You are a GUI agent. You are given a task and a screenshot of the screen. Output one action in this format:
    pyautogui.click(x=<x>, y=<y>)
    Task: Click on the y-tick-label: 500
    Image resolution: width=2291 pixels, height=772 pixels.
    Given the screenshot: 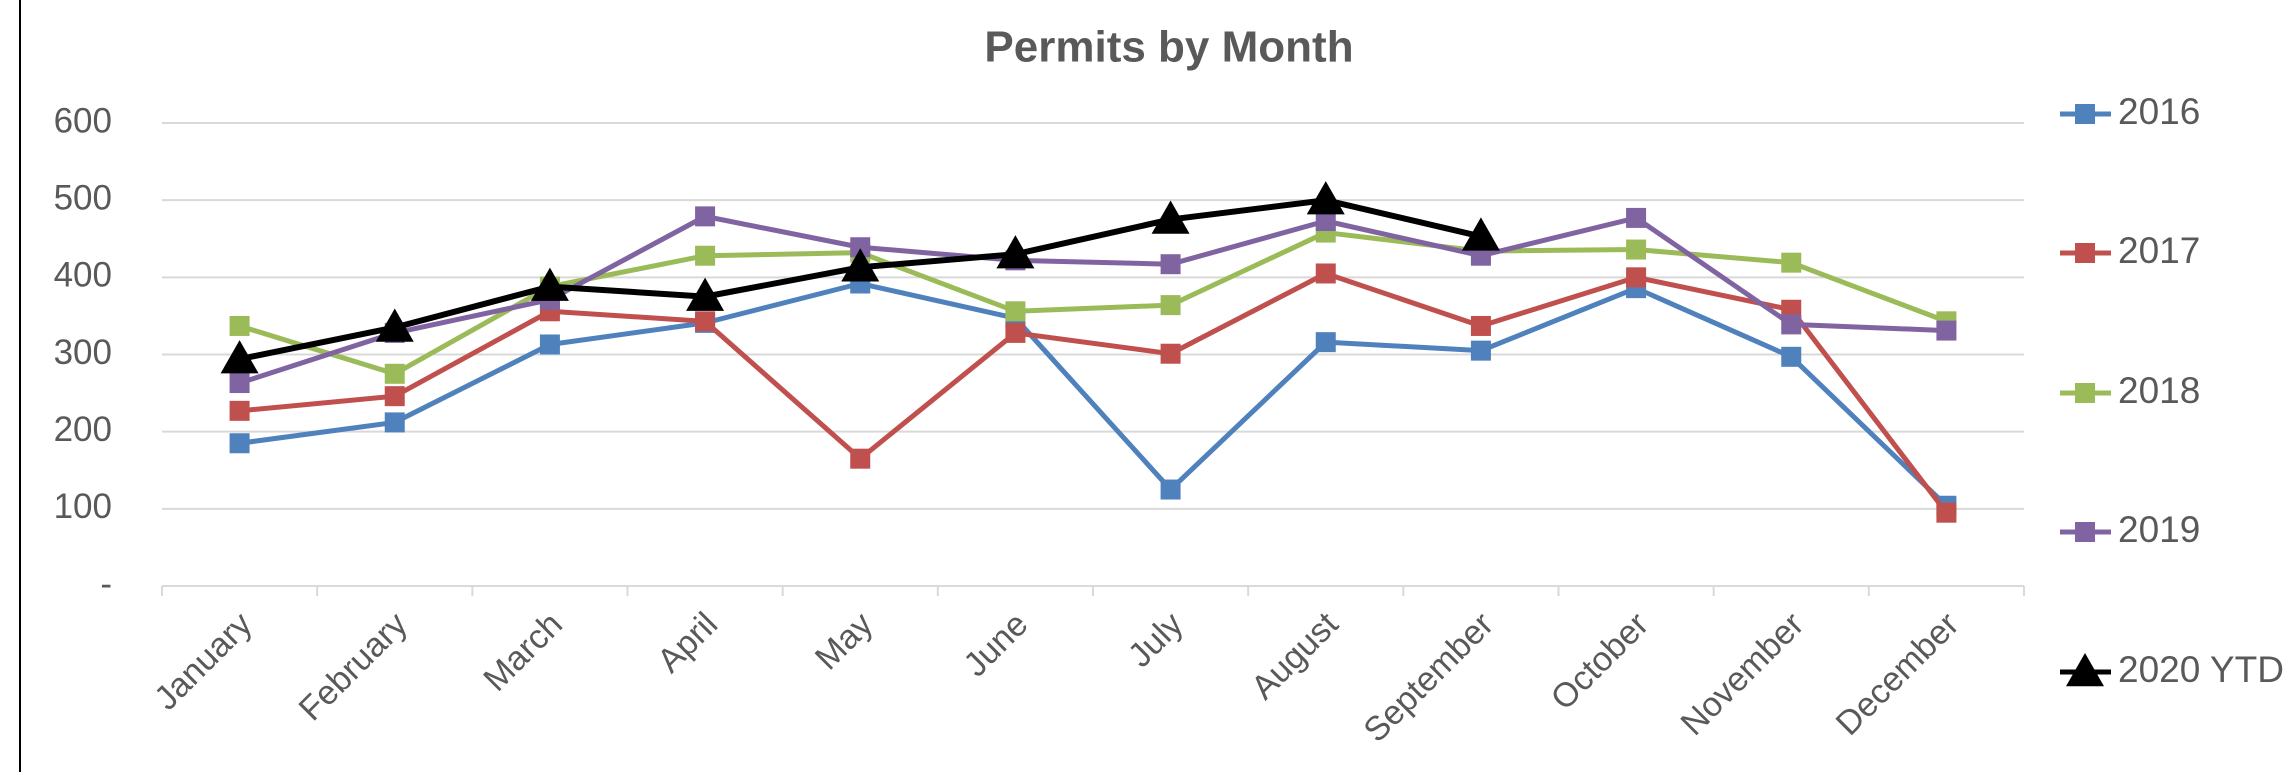 What is the action you would take?
    pyautogui.click(x=83, y=197)
    